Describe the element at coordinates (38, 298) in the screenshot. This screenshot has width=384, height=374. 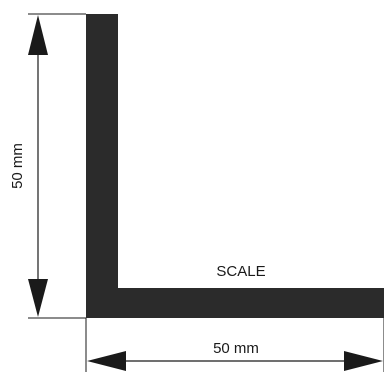
I see `vertical-arrow-bottom-icon` at that location.